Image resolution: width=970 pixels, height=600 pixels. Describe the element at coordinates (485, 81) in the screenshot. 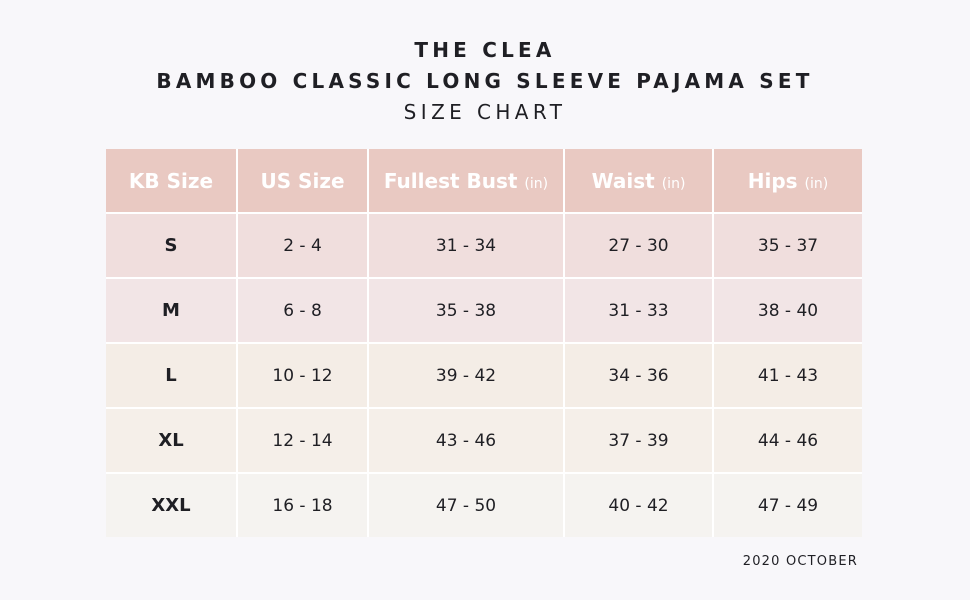

I see `product-title: BAMBOO CLASSIC LONG SLEEVE PAJAMA SET` at that location.